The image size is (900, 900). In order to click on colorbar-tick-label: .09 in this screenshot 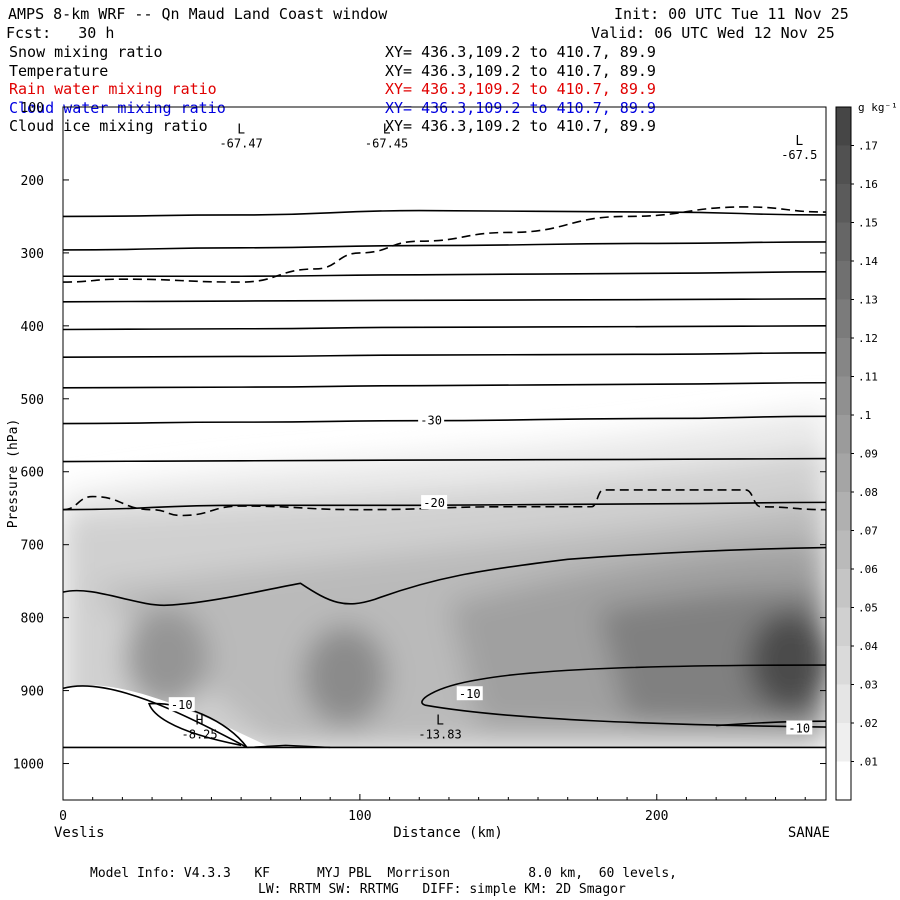, I will do `click(868, 454)`.